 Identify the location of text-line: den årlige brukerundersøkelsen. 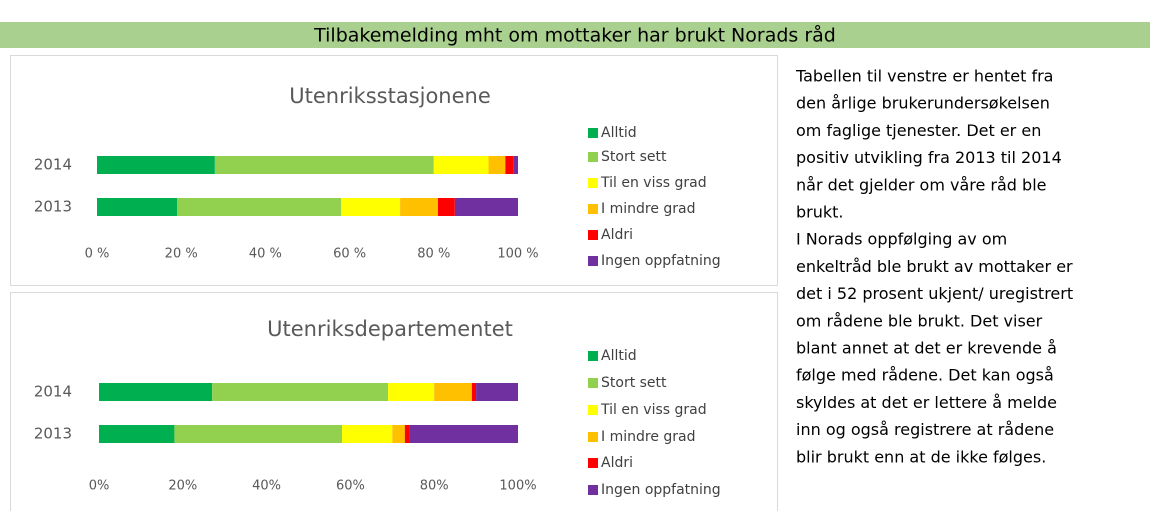
(923, 103).